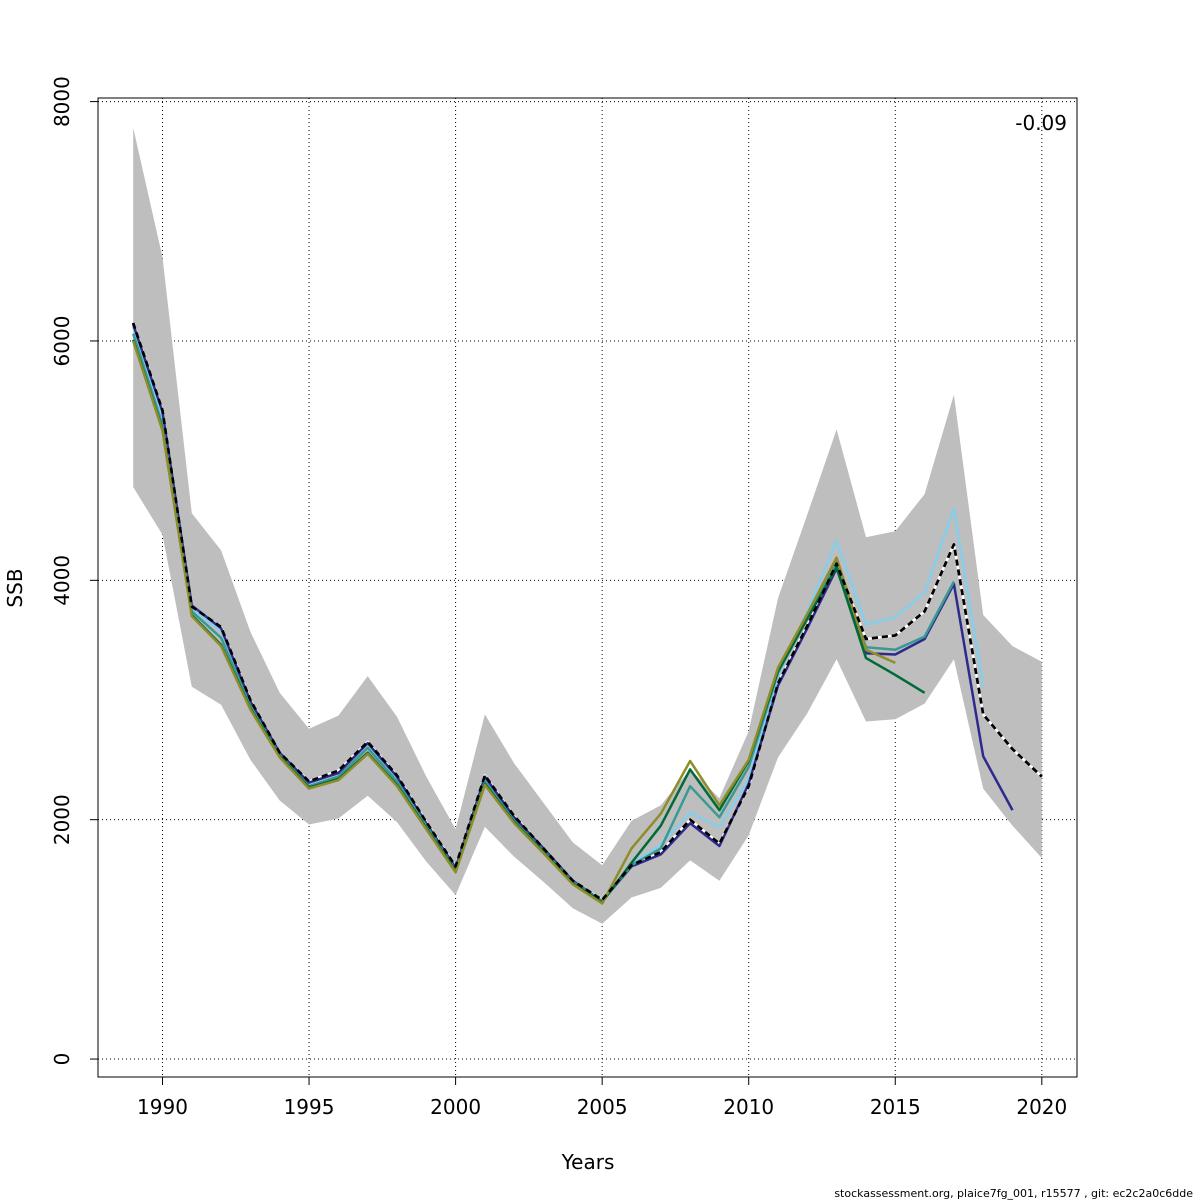 This screenshot has width=1200, height=1200. I want to click on x-axis-title: Years, so click(588, 1162).